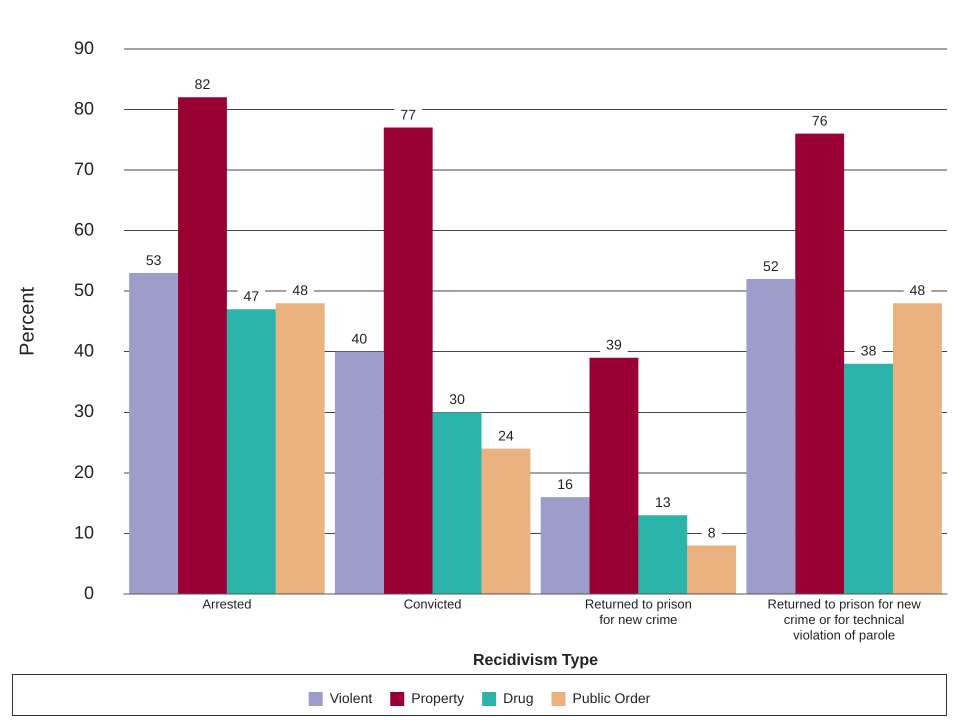  What do you see at coordinates (154, 260) in the screenshot?
I see `data-label: 53` at bounding box center [154, 260].